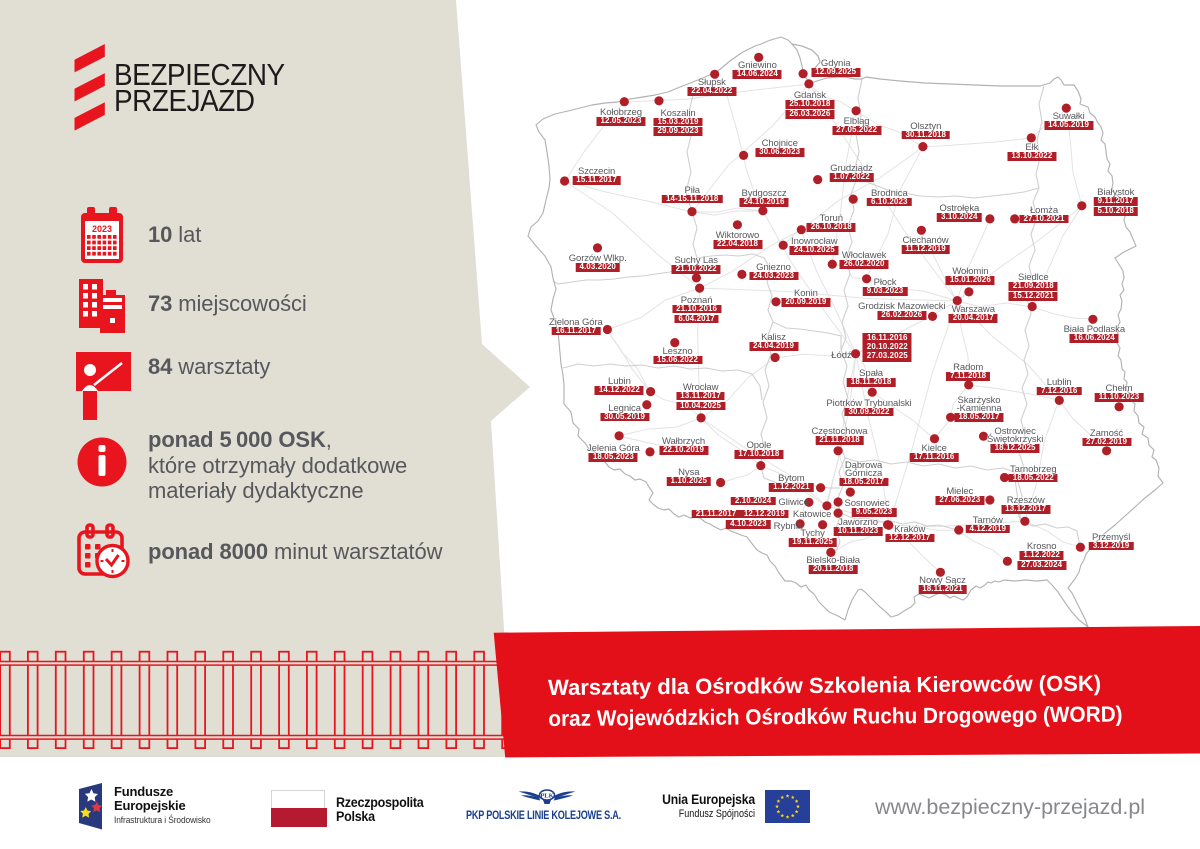 The image size is (1200, 849). What do you see at coordinates (102, 229) in the screenshot?
I see `svg-text: 2023` at bounding box center [102, 229].